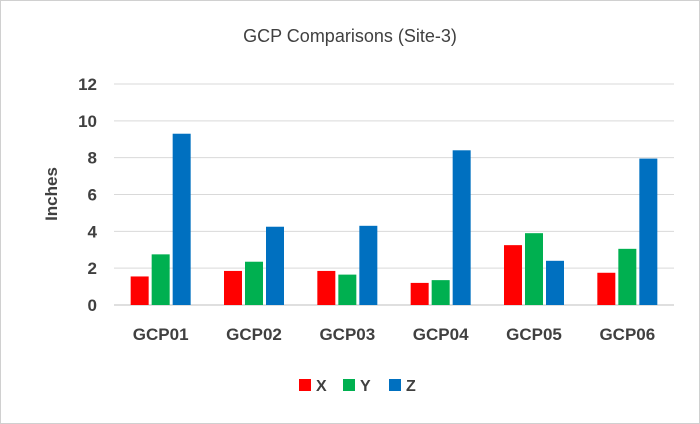 The height and width of the screenshot is (424, 700). Describe the element at coordinates (365, 386) in the screenshot. I see `legend-label-y: Y` at that location.